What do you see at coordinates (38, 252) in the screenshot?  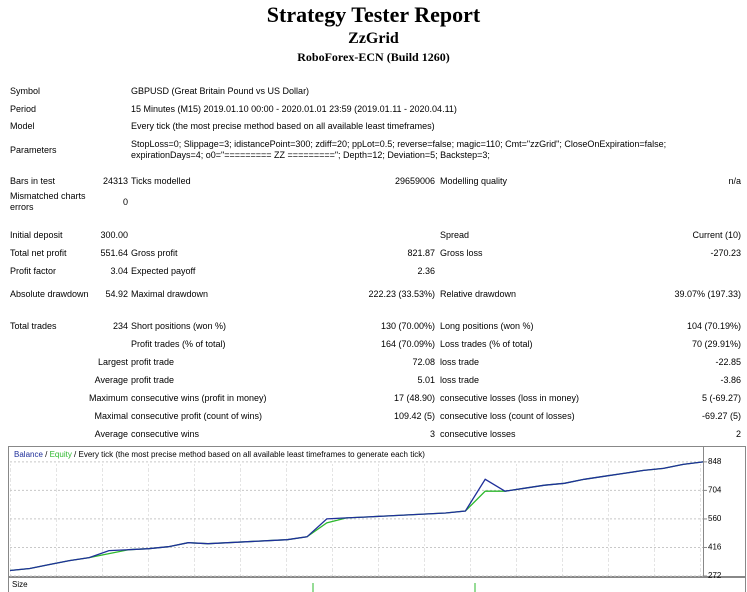 I see `stat-label: Total net profit` at bounding box center [38, 252].